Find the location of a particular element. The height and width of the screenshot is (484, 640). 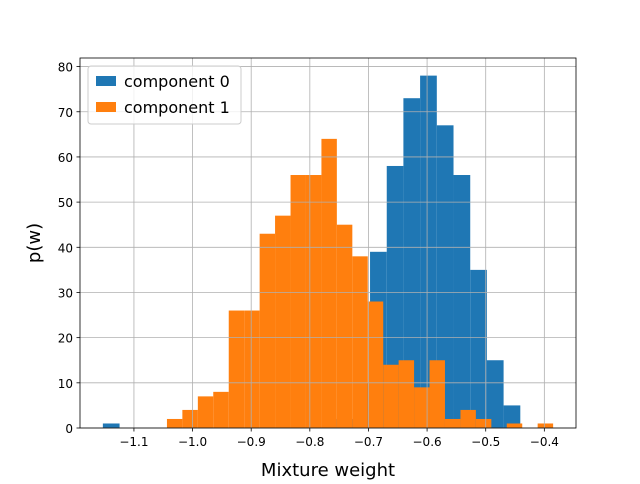

y-tick-label: 0 is located at coordinates (69, 429).